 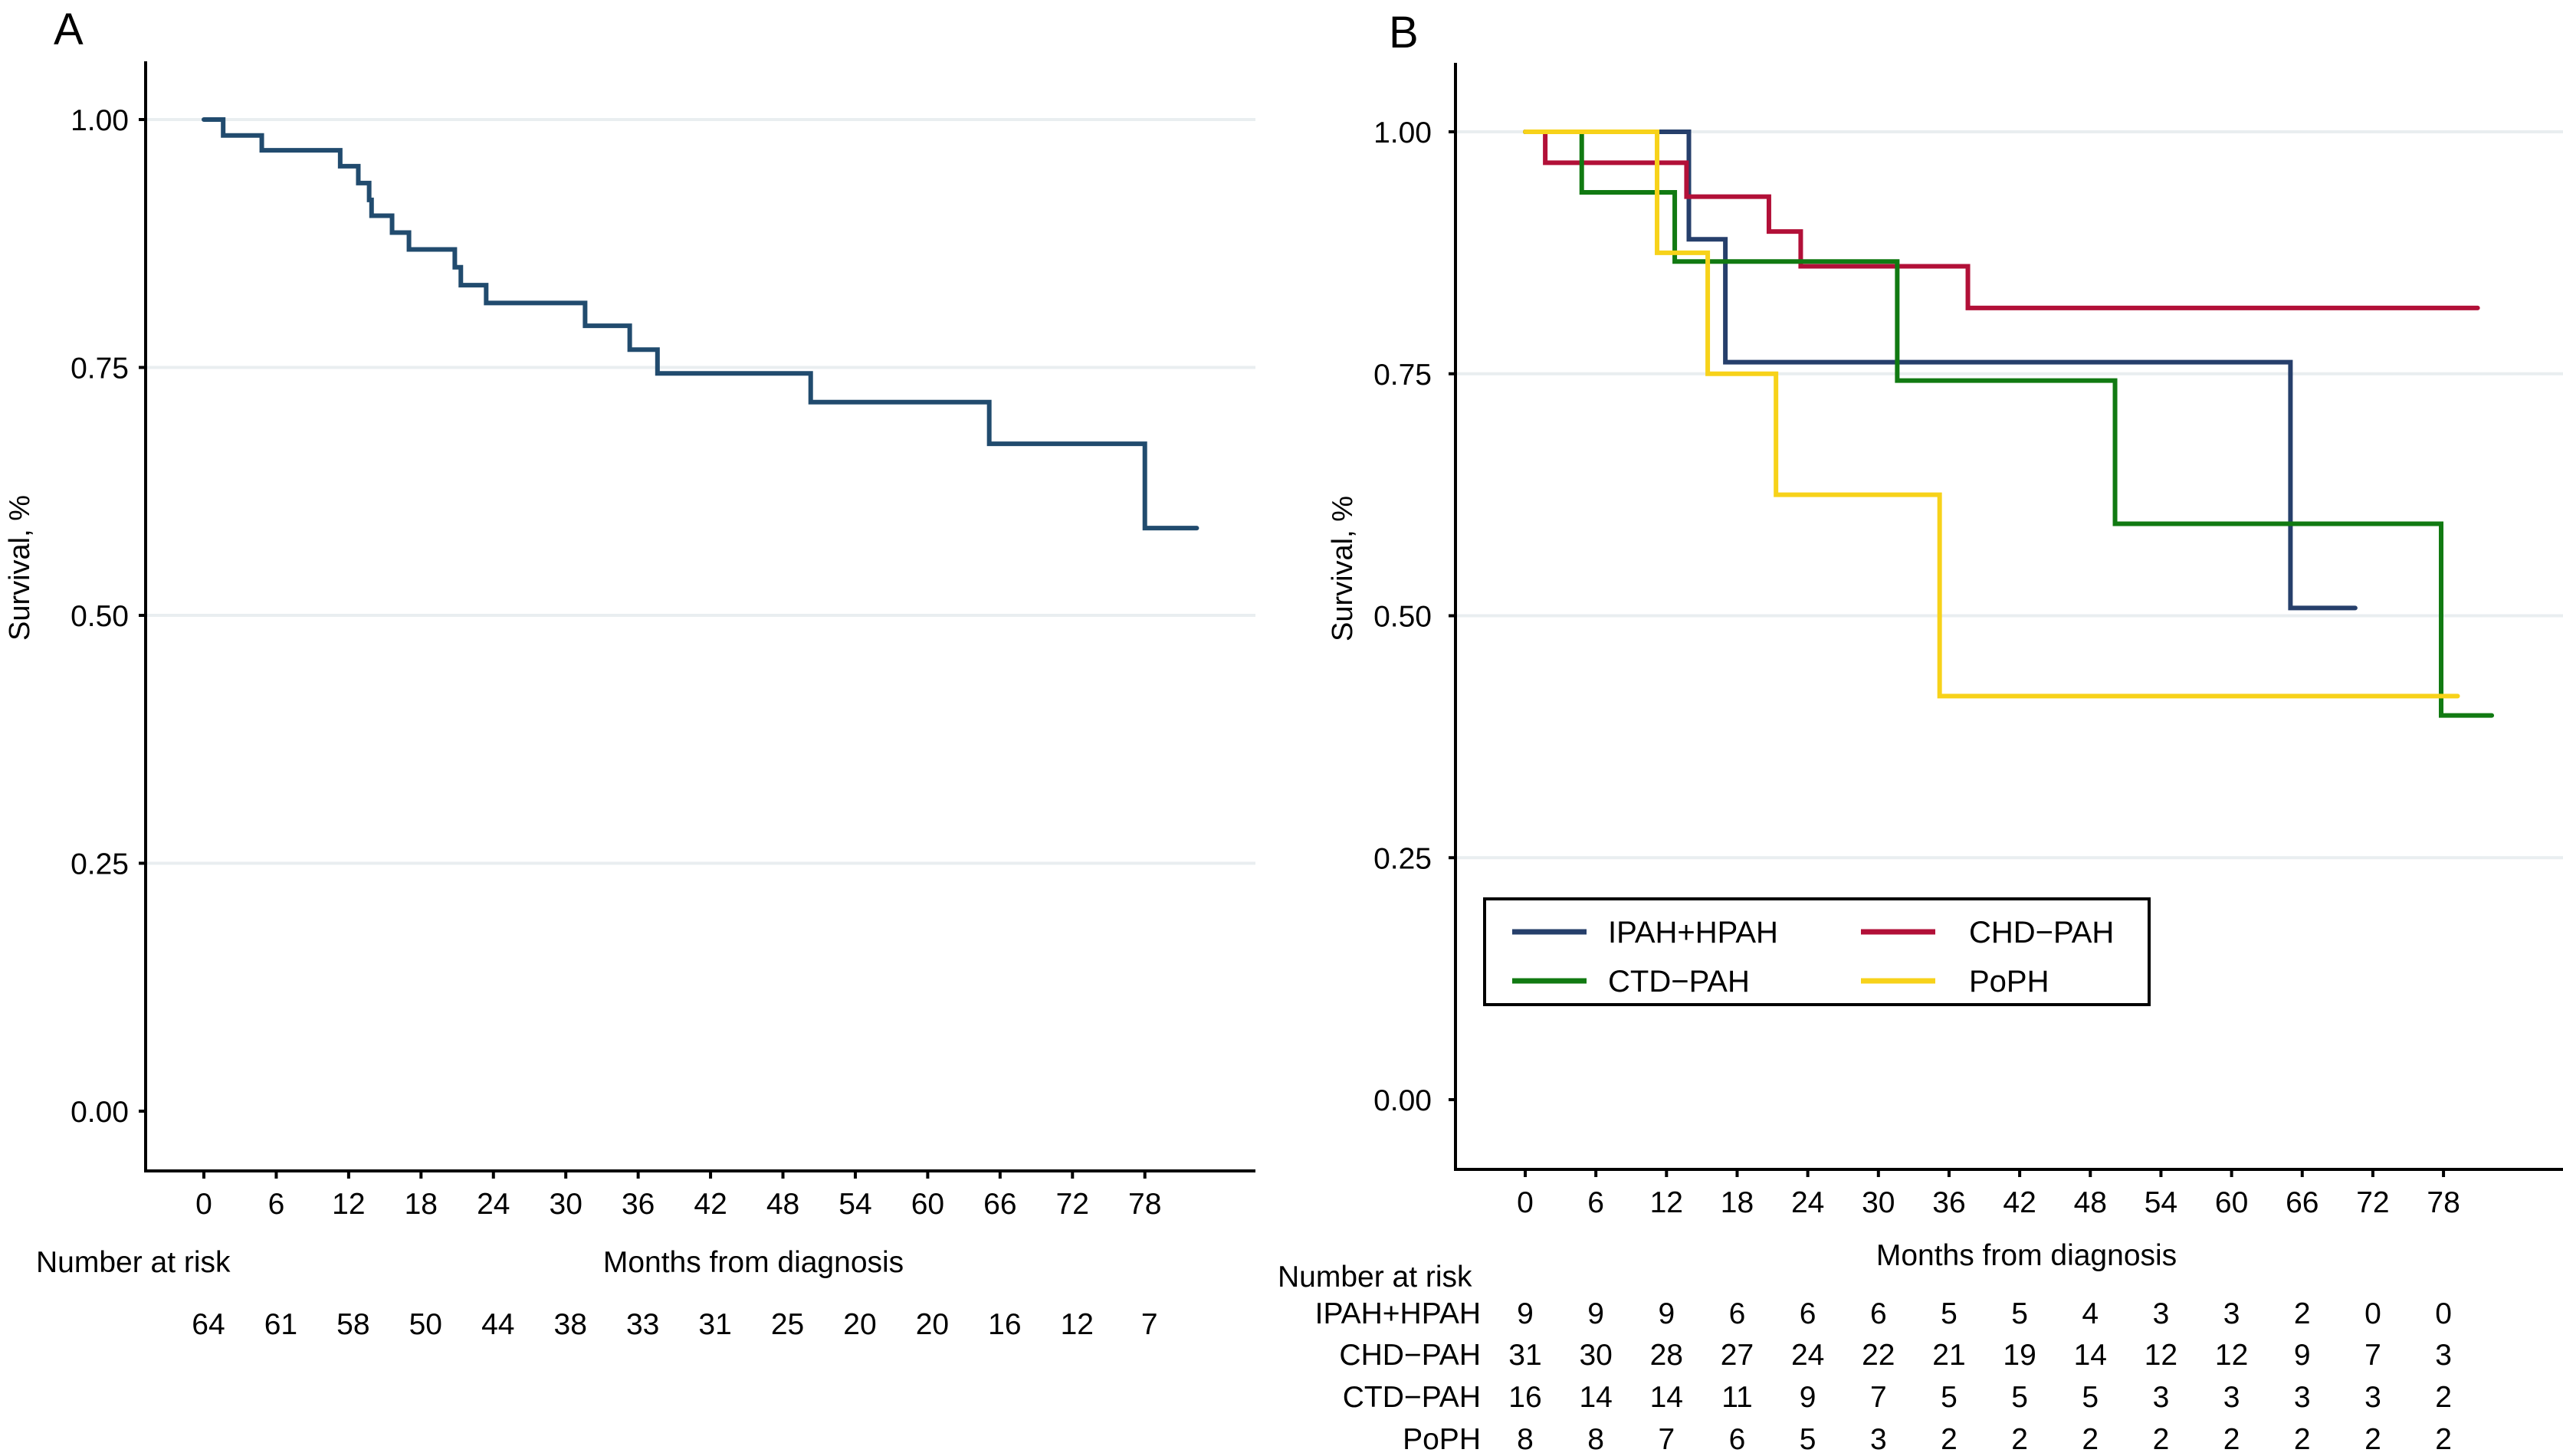 I want to click on survival-curve-poph, so click(x=1991, y=414).